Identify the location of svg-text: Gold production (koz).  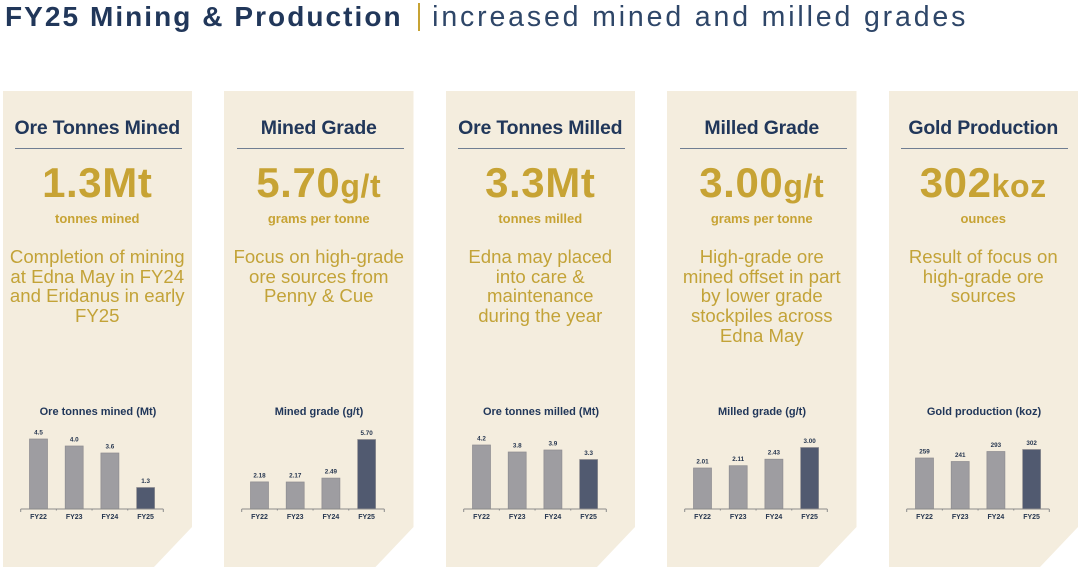
(983, 412).